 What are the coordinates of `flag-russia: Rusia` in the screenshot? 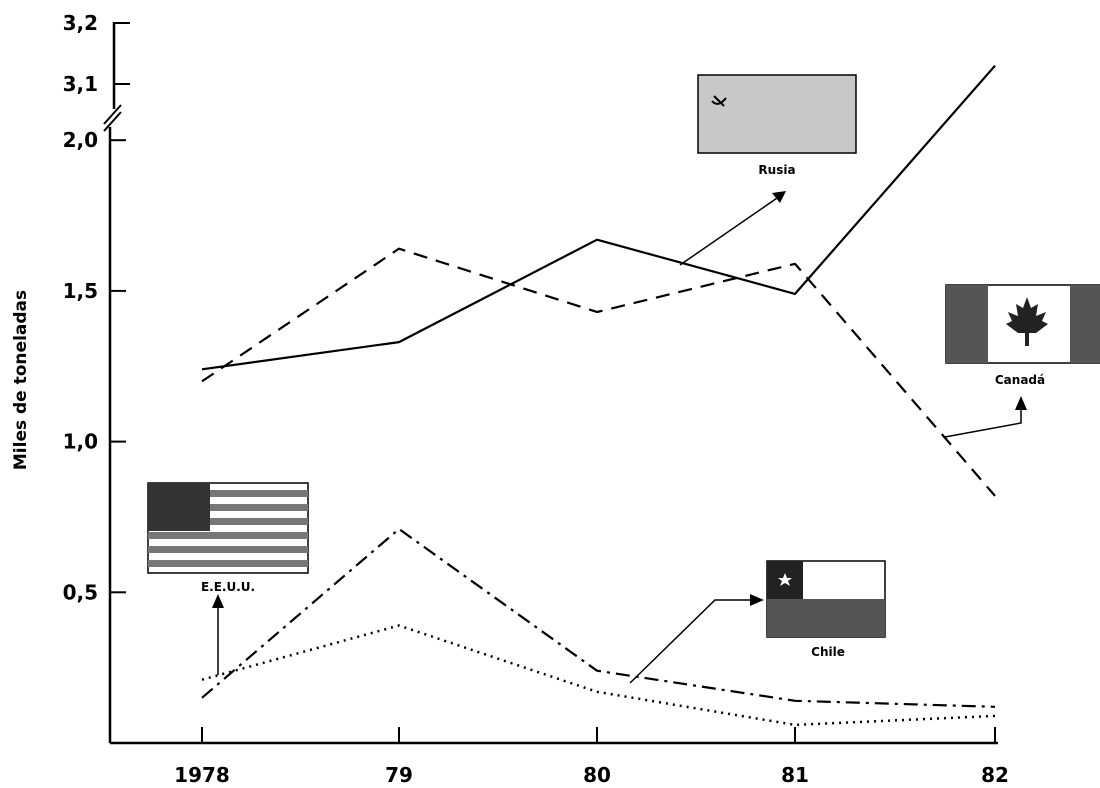 It's located at (777, 125).